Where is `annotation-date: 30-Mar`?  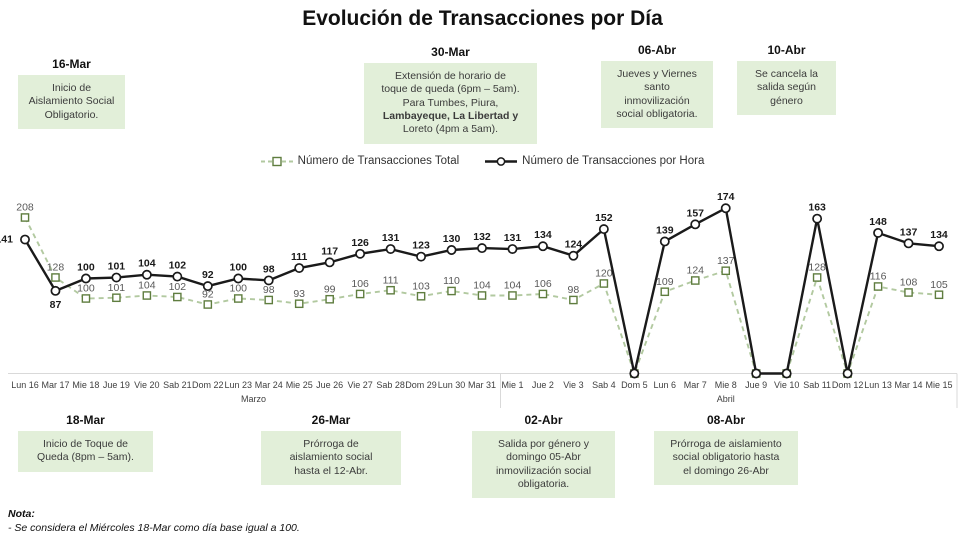 annotation-date: 30-Mar is located at coordinates (450, 52).